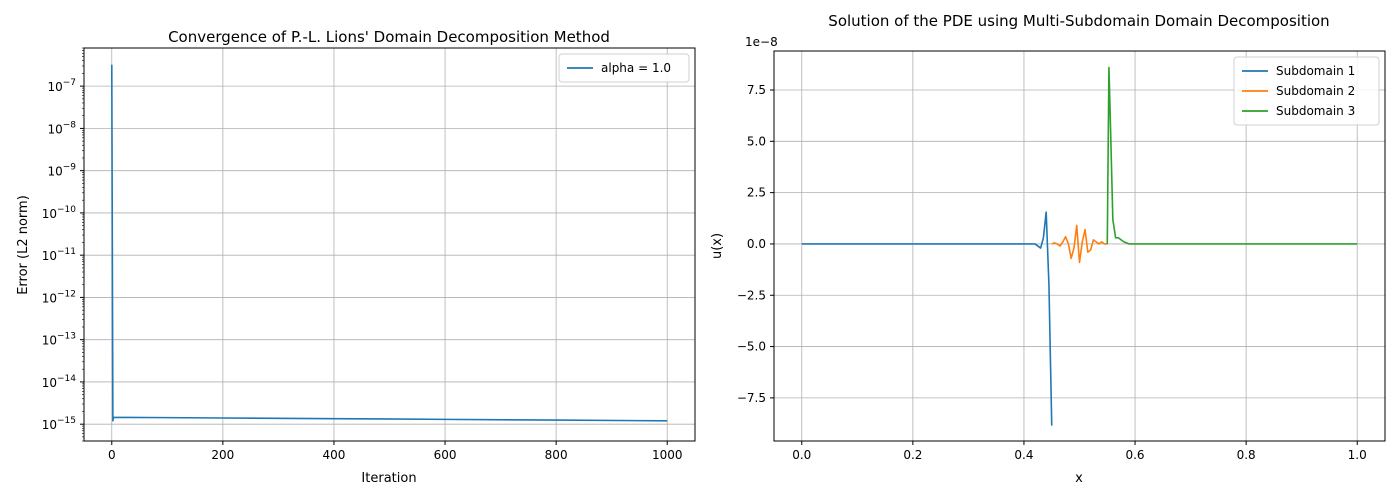 The height and width of the screenshot is (500, 1400). What do you see at coordinates (70, 125) in the screenshot?
I see `y-tick-exponent: −8` at bounding box center [70, 125].